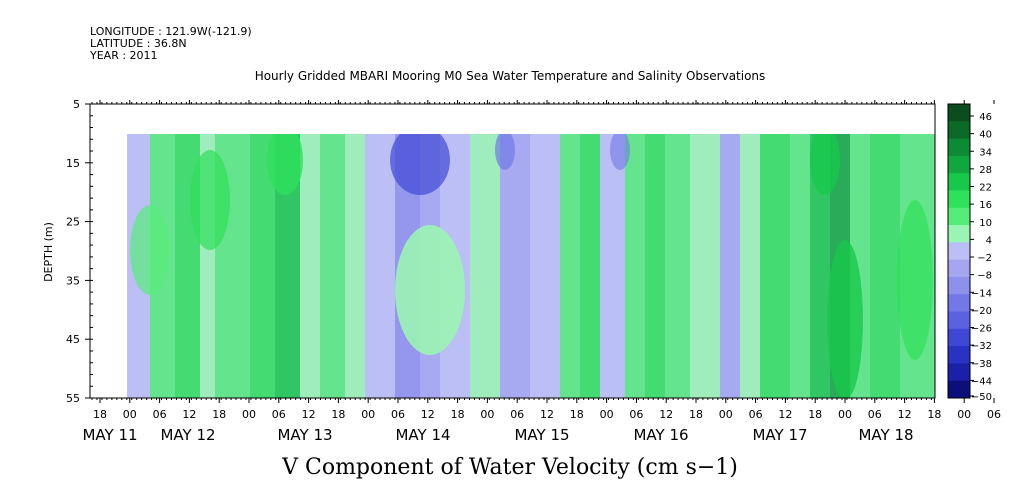 The image size is (1009, 504). Describe the element at coordinates (984, 258) in the screenshot. I see `colorbar-label: −2` at that location.